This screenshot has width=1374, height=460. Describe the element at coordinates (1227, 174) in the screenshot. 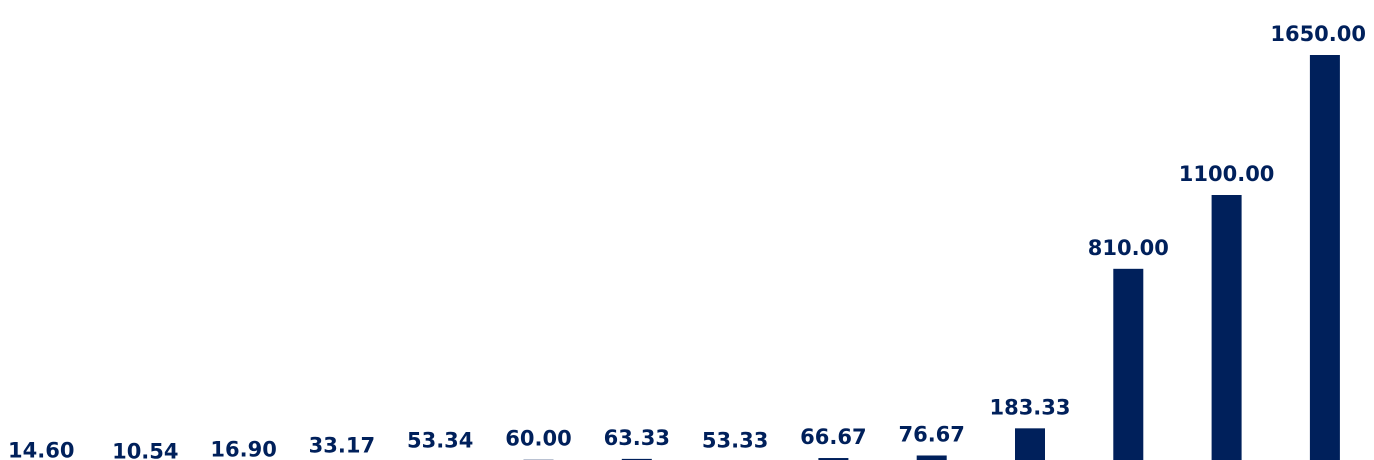

I see `data-label-12: 1100.00` at that location.